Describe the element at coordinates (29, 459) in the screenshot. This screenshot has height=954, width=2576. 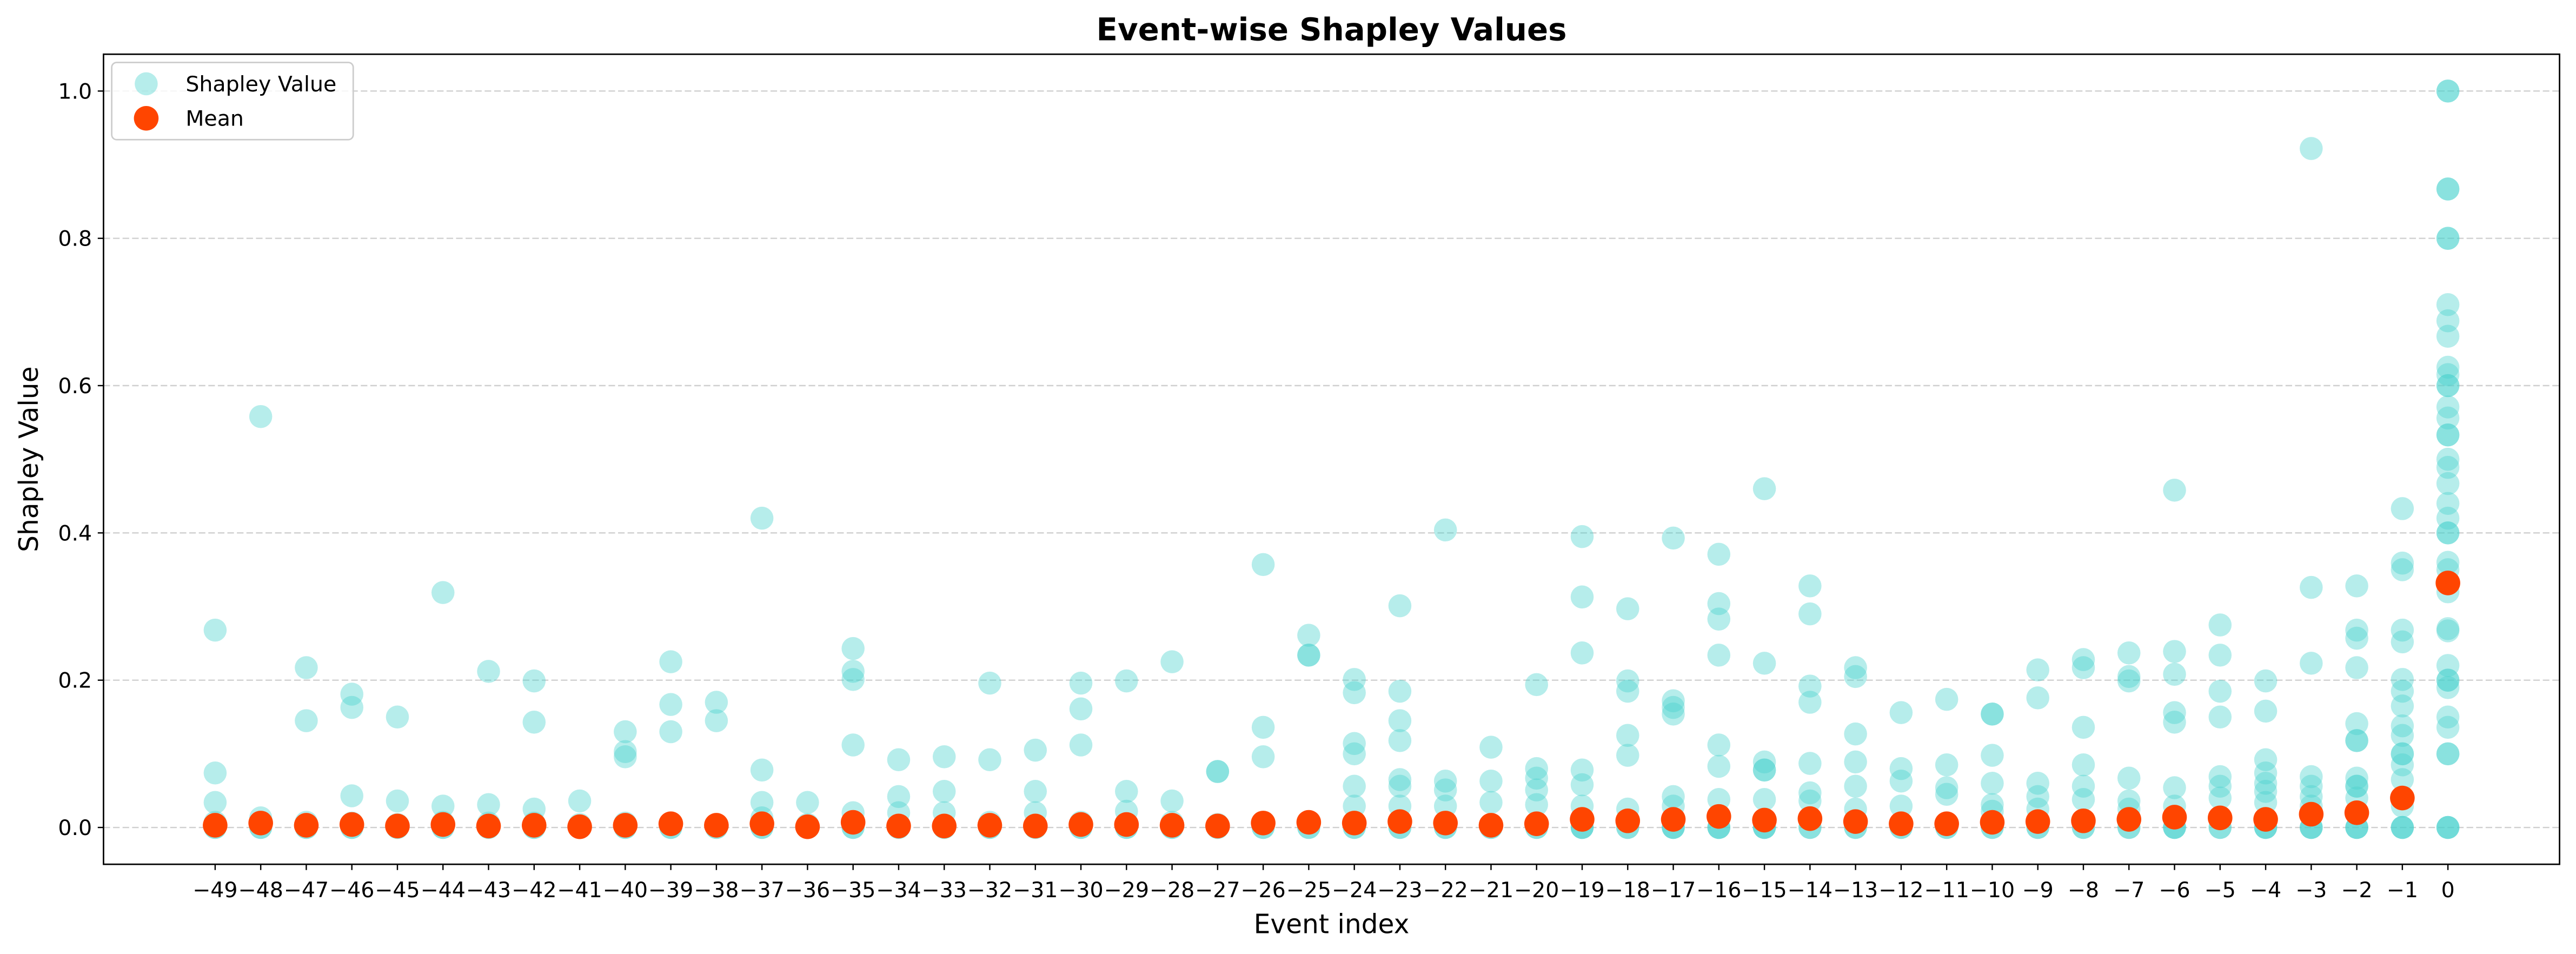
I see `y-axis-label: Shapley Value` at that location.